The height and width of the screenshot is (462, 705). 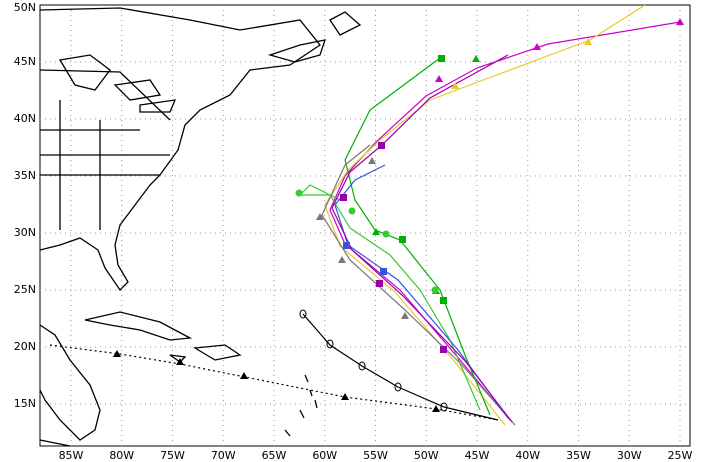 What do you see at coordinates (578, 455) in the screenshot?
I see `lon-label: 35W` at bounding box center [578, 455].